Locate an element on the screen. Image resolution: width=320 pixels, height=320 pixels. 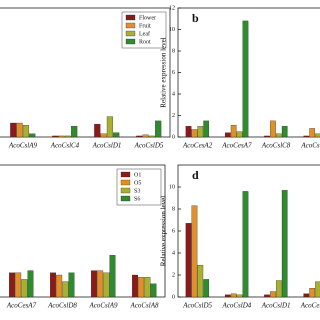
legend-label: Root is located at coordinates (145, 42).